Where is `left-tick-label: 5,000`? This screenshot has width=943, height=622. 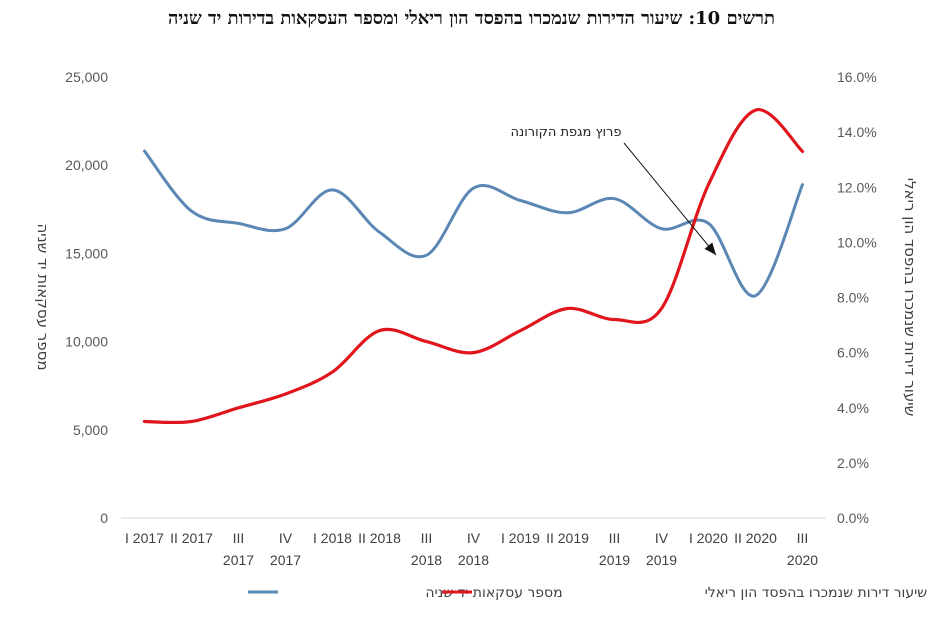 left-tick-label: 5,000 is located at coordinates (90, 430).